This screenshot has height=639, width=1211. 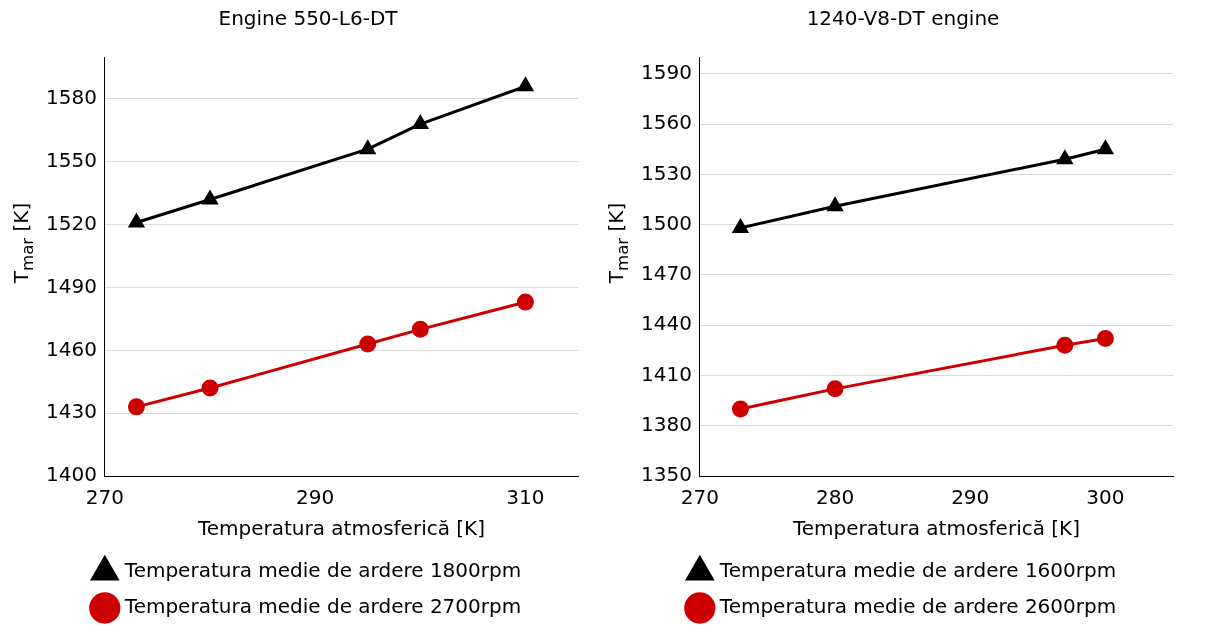 I want to click on legend-label: Temperatura medie de ardere 1600rpm, so click(x=917, y=570).